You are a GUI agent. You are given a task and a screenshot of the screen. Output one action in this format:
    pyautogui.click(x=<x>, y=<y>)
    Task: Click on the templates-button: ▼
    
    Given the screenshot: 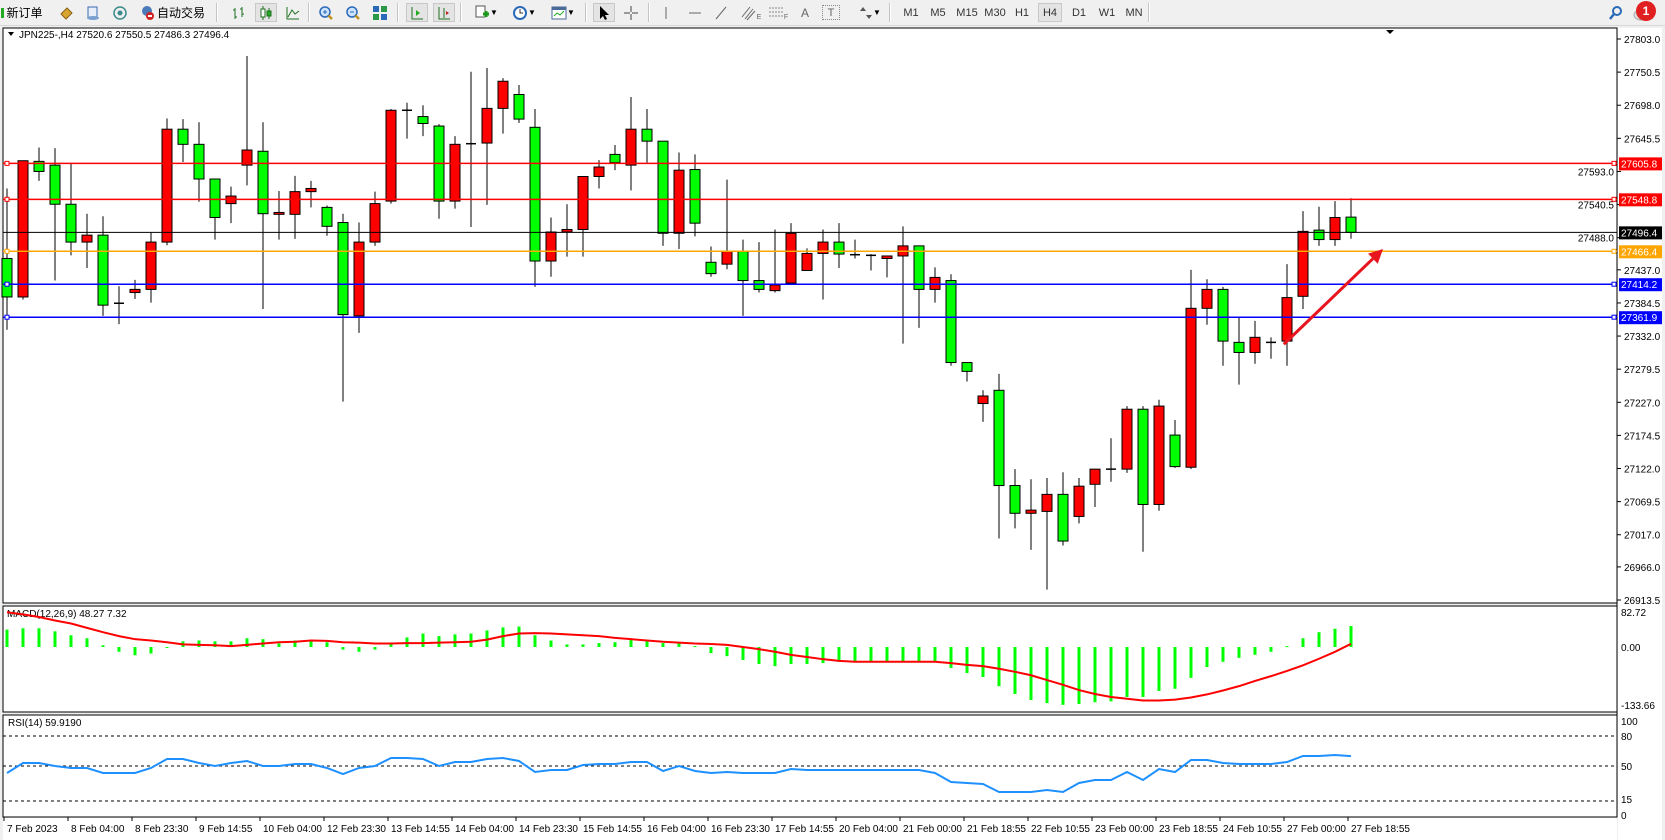 What is the action you would take?
    pyautogui.click(x=563, y=12)
    